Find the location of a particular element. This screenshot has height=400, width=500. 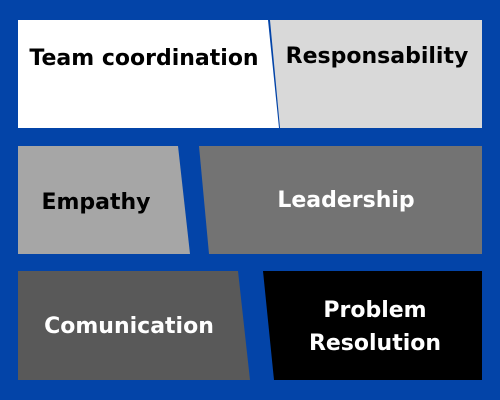

tile-label-problem-resolution: Problem Resolution is located at coordinates (375, 327).